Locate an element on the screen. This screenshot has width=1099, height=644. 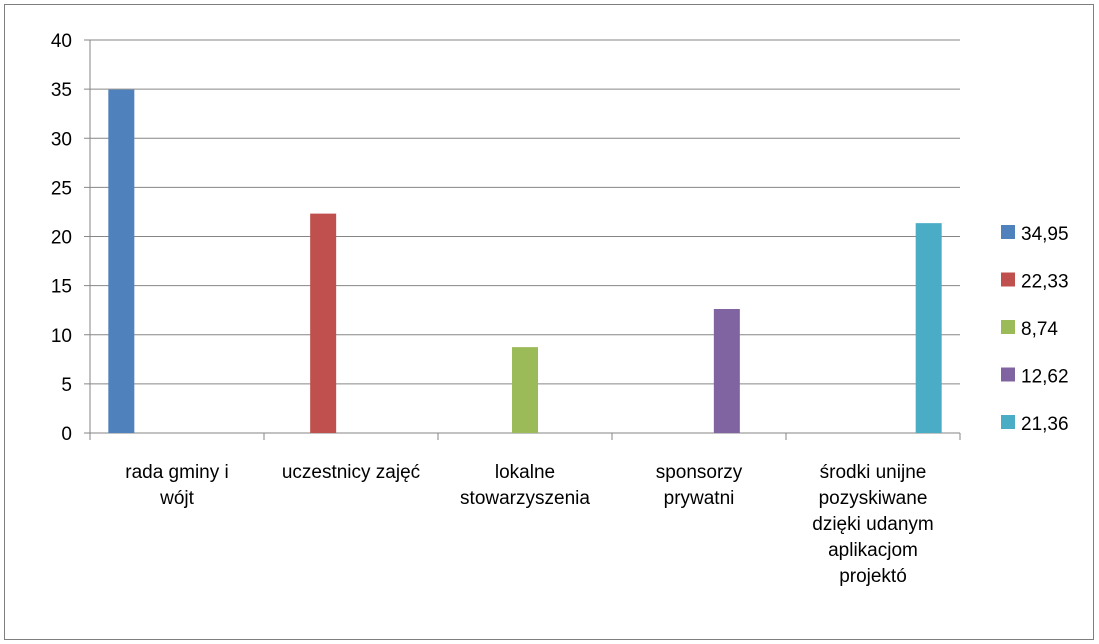
legend-label: 22,33 is located at coordinates (1045, 282).